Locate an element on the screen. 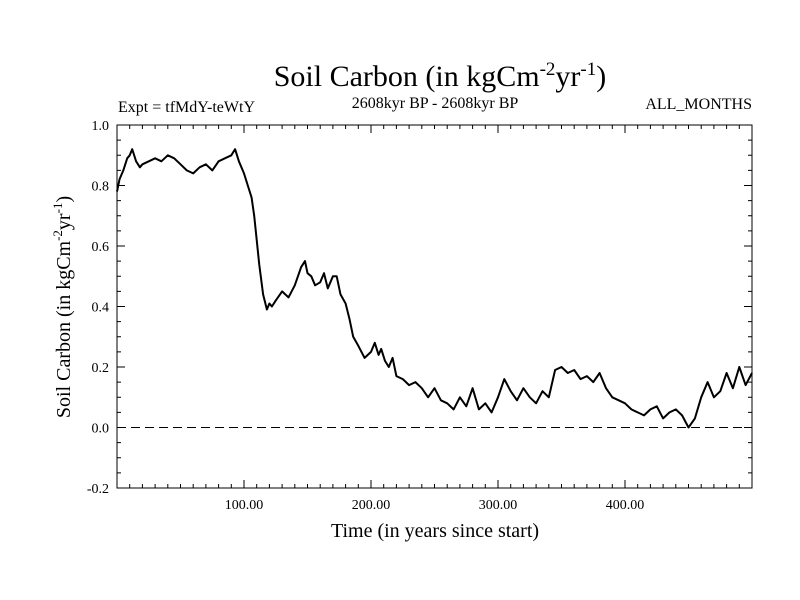 This screenshot has width=800, height=600. chart-title: Soil Carbon (in kgCm-2yr-1) is located at coordinates (440, 76).